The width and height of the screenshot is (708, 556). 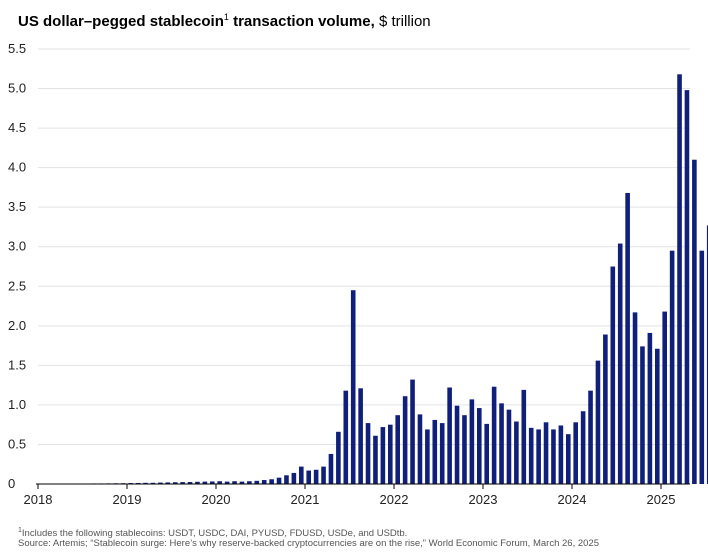 What do you see at coordinates (121, 21) in the screenshot?
I see `title-main: US dollar–pegged stablecoin` at bounding box center [121, 21].